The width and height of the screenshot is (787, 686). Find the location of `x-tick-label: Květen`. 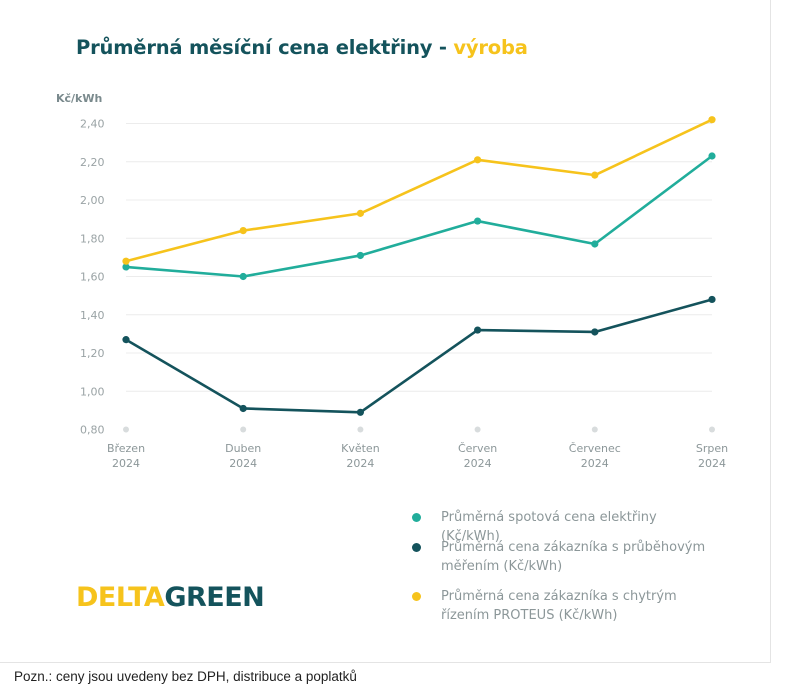

x-tick-label: Květen is located at coordinates (360, 448).